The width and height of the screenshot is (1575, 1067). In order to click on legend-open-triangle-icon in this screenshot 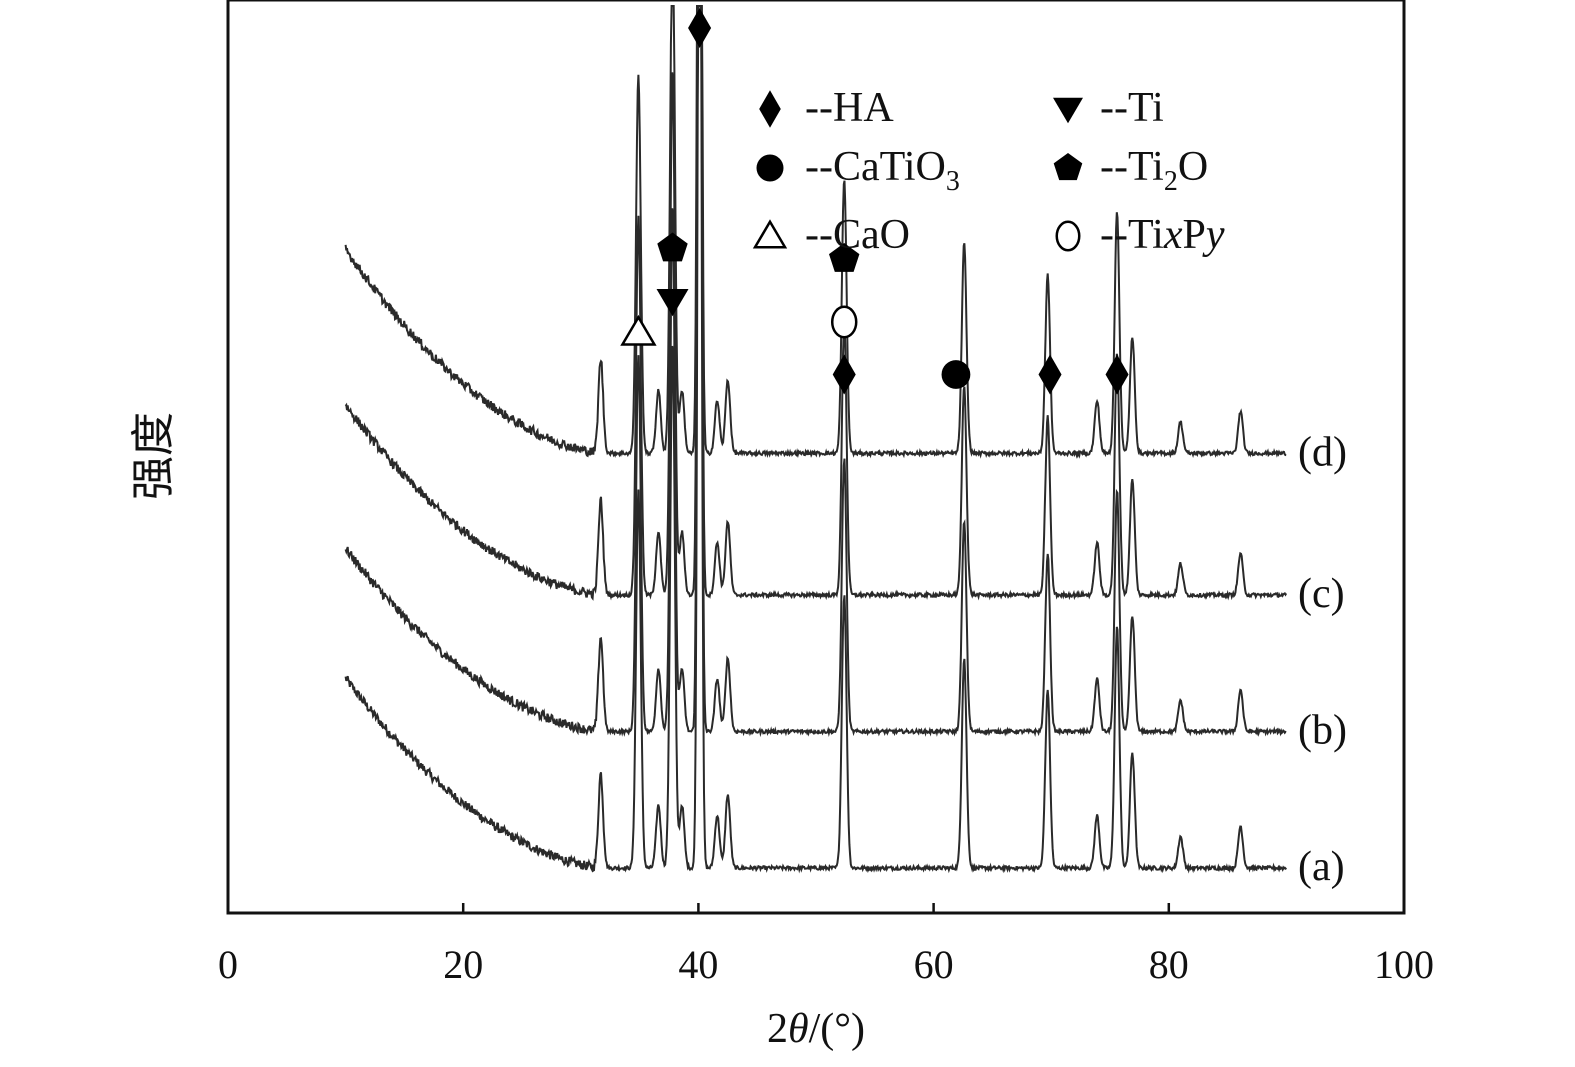, I will do `click(770, 234)`.